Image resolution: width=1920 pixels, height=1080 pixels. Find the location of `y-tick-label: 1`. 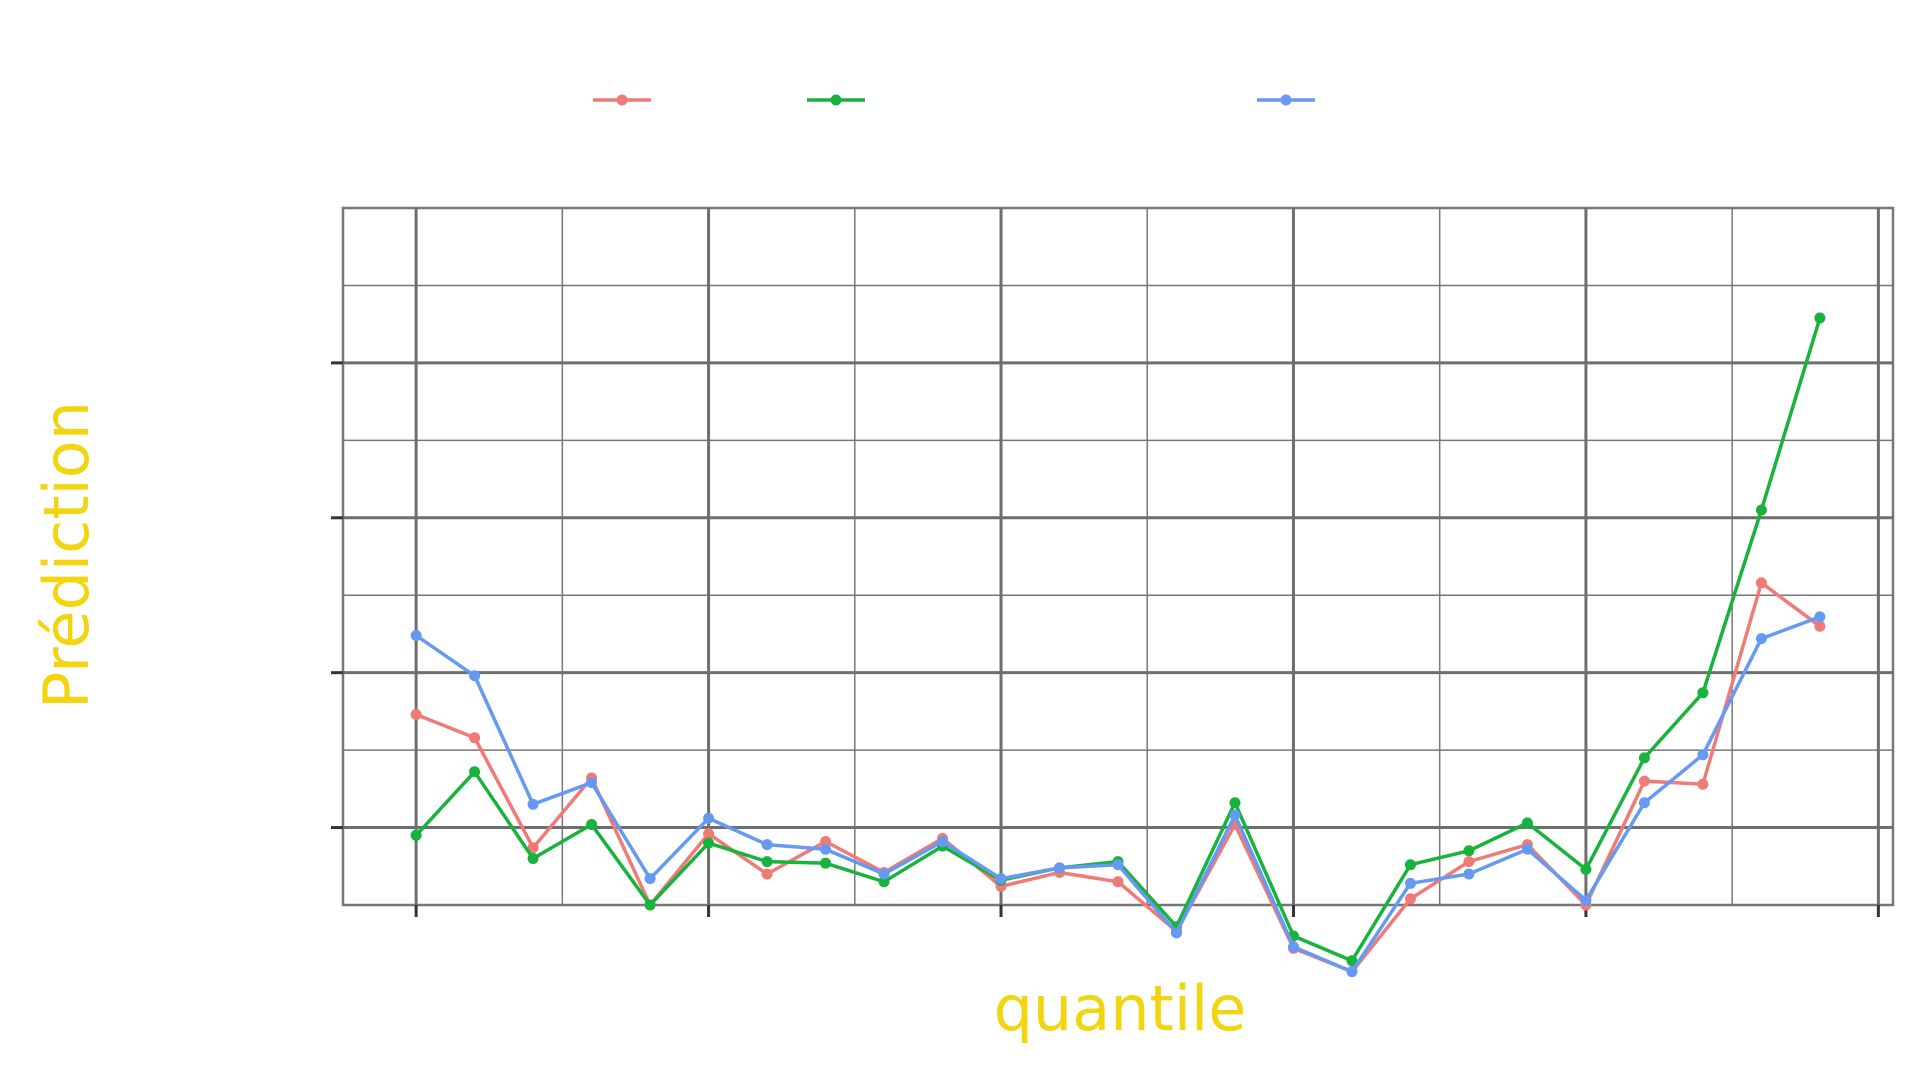

y-tick-label: 1 is located at coordinates (312, 828).